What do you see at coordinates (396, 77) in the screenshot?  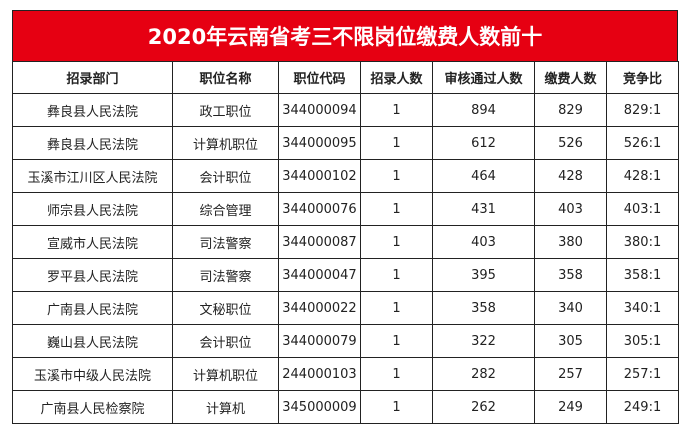 I see `column-header: 招录人数` at bounding box center [396, 77].